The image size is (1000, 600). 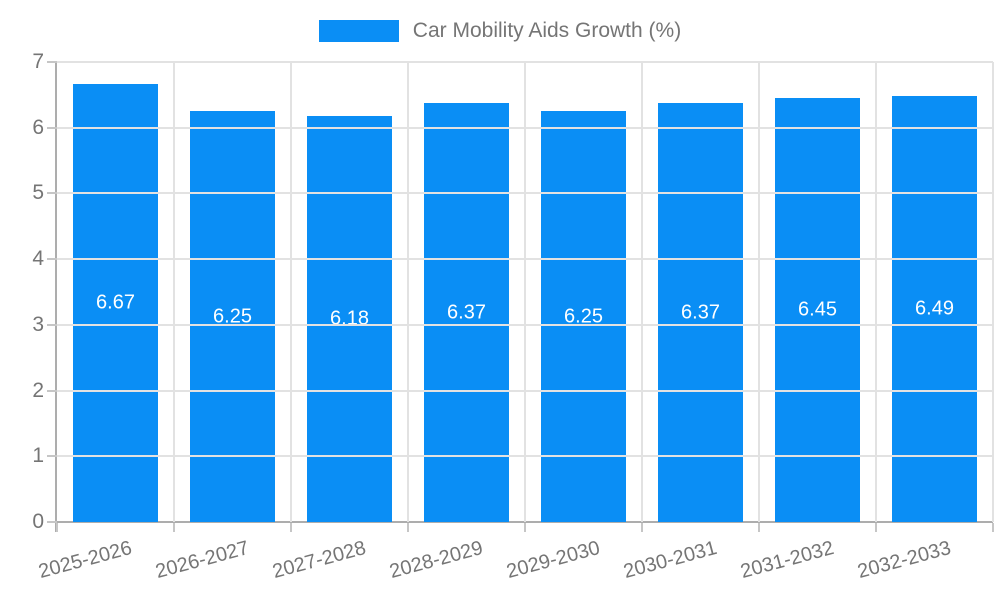 I want to click on bar-value-label: 6.49, so click(x=934, y=308).